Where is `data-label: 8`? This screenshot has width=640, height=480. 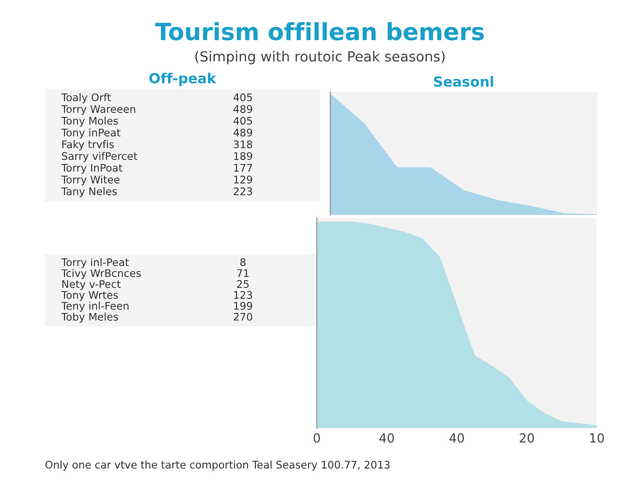 data-label: 8 is located at coordinates (243, 262).